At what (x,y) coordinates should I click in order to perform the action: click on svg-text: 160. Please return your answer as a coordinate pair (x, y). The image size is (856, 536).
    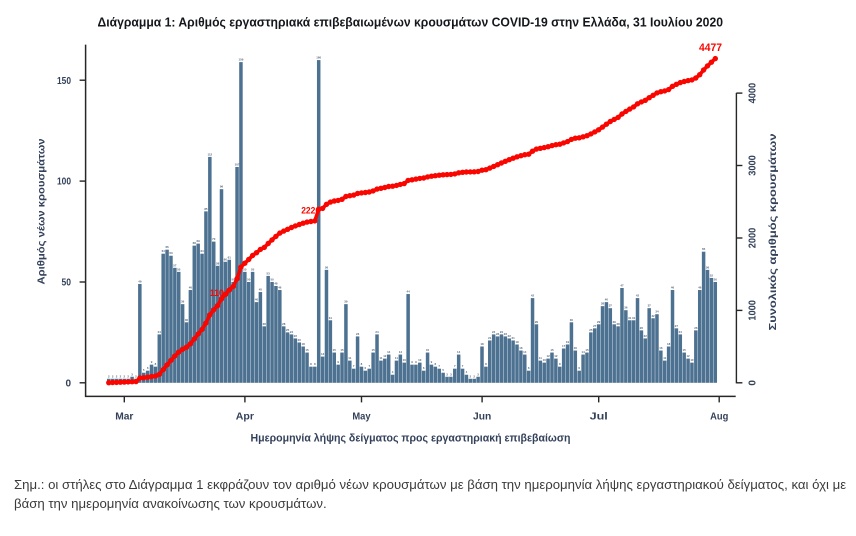
    Looking at the image, I should click on (318, 58).